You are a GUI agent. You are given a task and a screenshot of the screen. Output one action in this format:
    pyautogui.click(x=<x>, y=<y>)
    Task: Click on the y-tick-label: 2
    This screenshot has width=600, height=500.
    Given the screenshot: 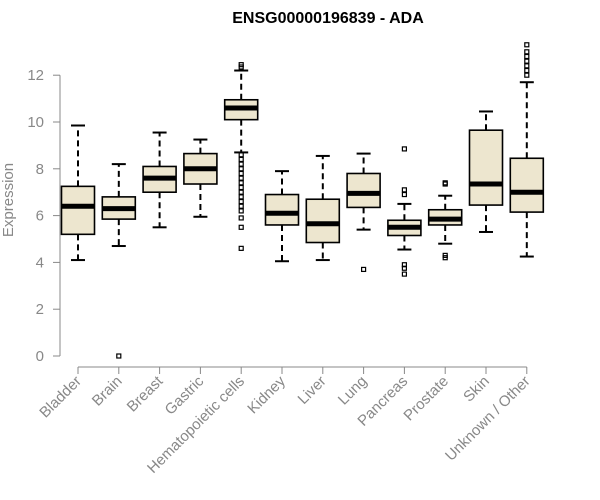 What is the action you would take?
    pyautogui.click(x=40, y=309)
    